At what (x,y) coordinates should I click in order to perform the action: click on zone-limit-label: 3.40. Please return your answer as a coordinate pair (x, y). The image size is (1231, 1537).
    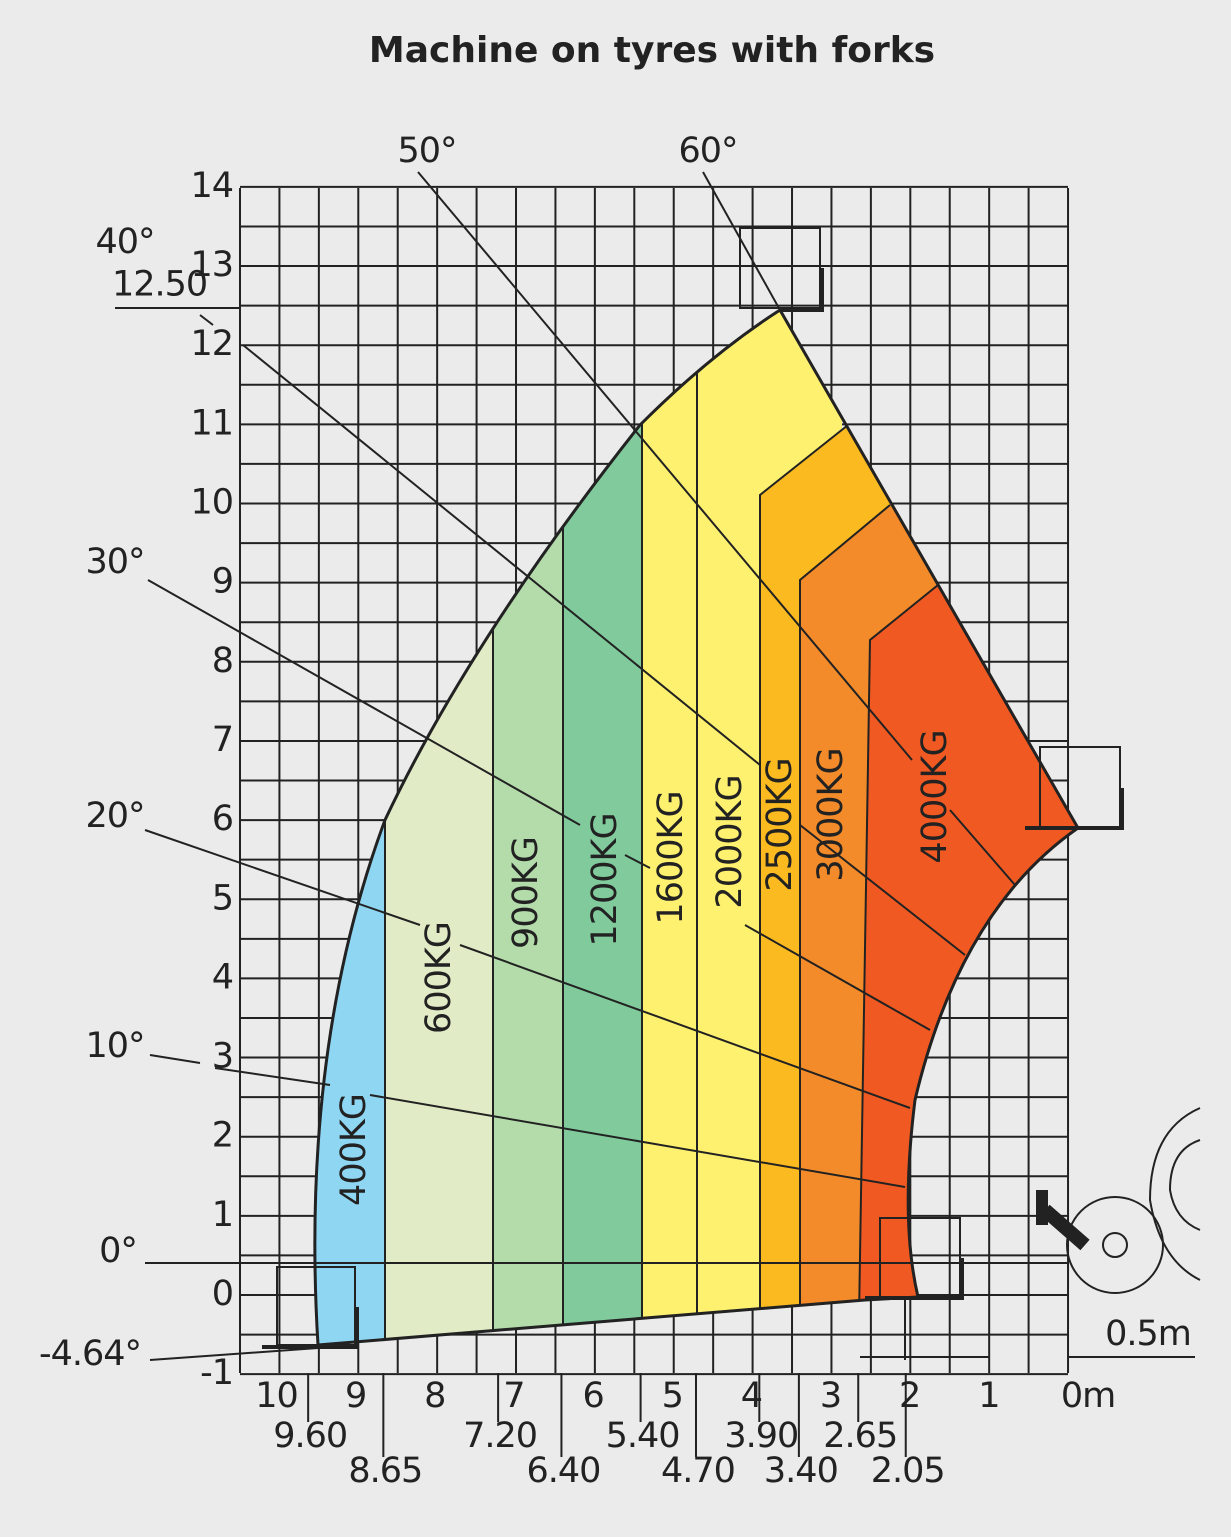
    Looking at the image, I should click on (801, 1471).